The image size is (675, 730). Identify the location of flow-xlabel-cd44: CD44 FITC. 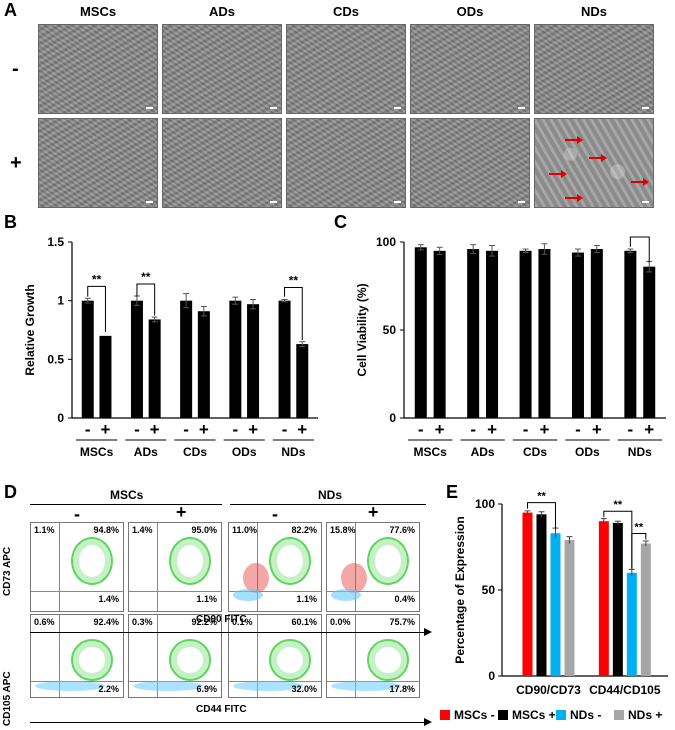
(221, 709).